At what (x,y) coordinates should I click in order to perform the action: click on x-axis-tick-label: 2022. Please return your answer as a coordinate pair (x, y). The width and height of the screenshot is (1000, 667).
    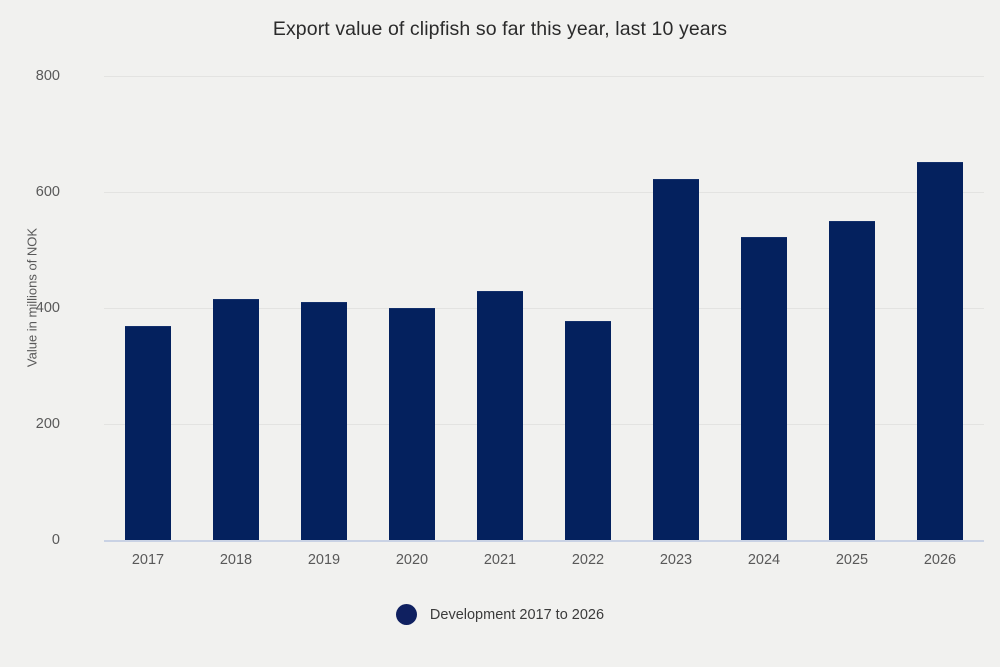
    Looking at the image, I should click on (588, 560).